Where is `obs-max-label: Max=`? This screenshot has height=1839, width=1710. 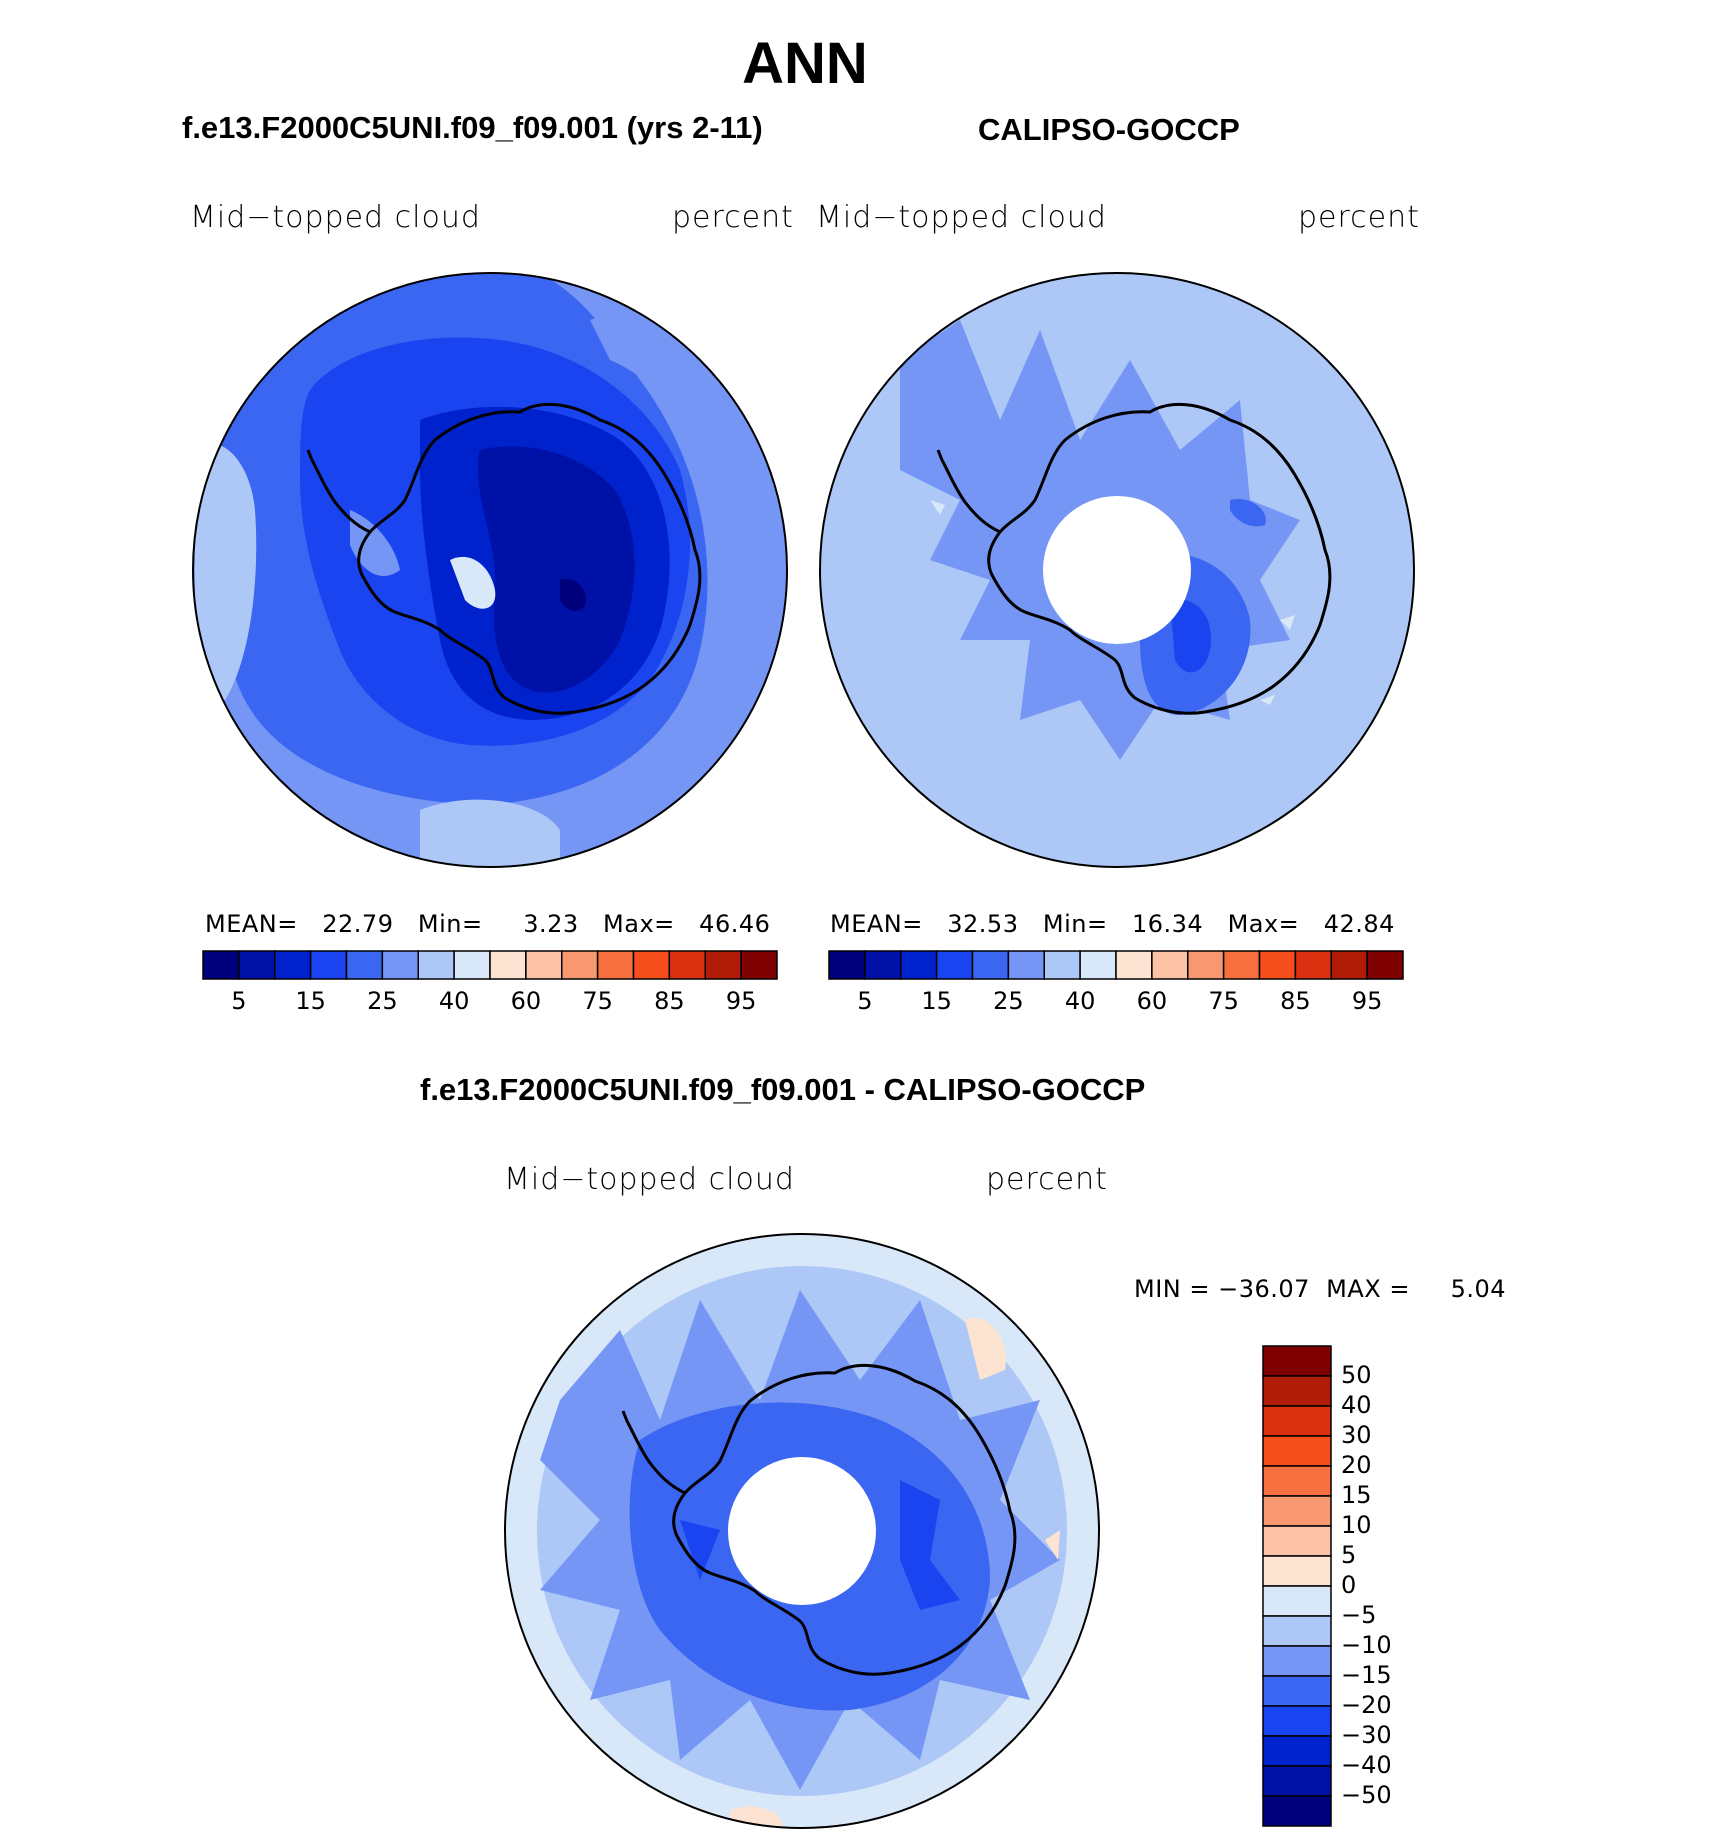
obs-max-label: Max= is located at coordinates (1263, 924).